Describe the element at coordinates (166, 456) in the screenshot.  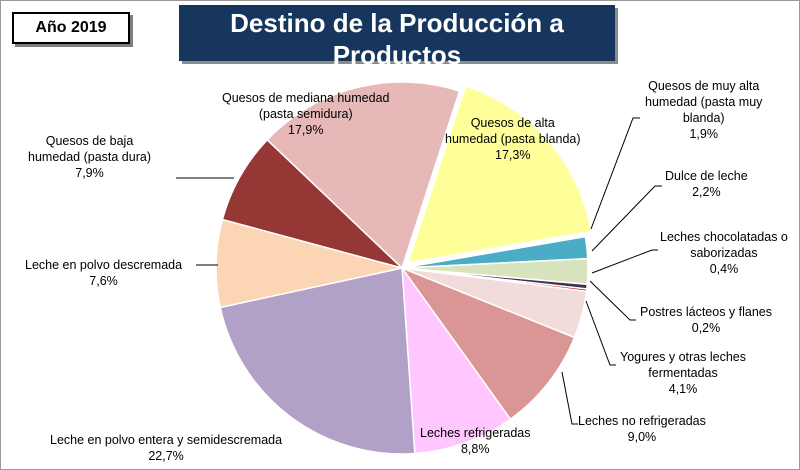
I see `slice-value-label: 22,7%` at that location.